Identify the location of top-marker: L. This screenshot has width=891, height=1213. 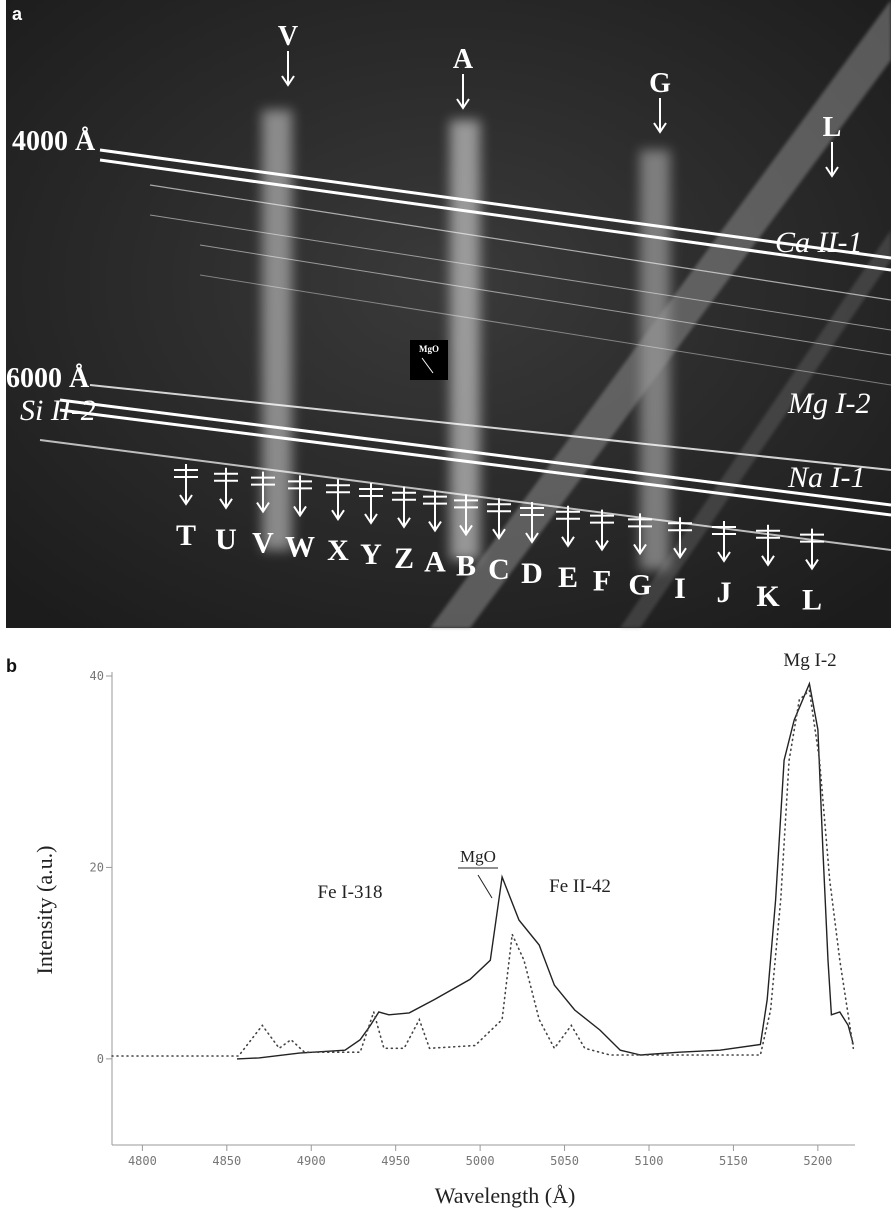
(832, 127).